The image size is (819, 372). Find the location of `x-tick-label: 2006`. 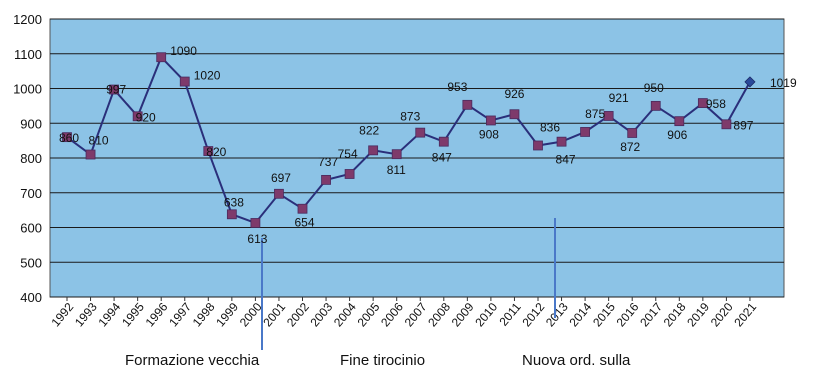

x-tick-label: 2006 is located at coordinates (392, 315).